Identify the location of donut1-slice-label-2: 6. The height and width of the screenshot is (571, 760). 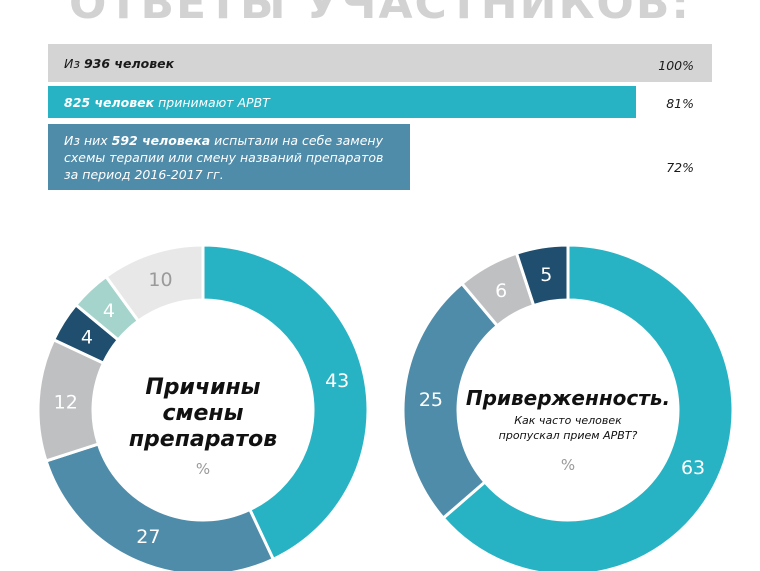
(501, 291).